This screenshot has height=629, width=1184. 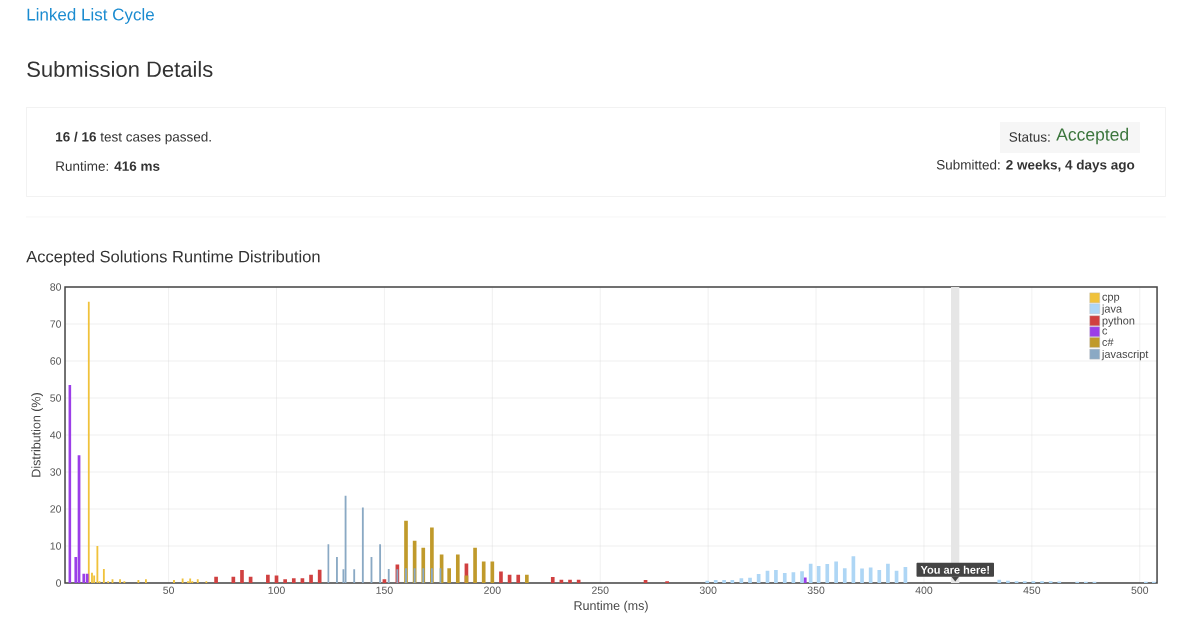 What do you see at coordinates (708, 590) in the screenshot?
I see `x-tick-label: 300` at bounding box center [708, 590].